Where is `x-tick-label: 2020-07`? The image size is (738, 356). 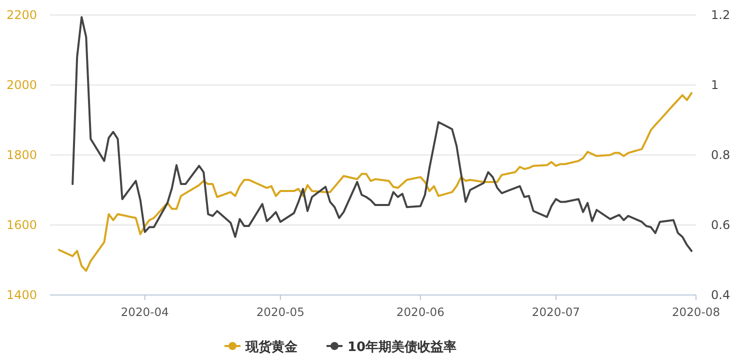 x-tick-label: 2020-07 is located at coordinates (556, 312).